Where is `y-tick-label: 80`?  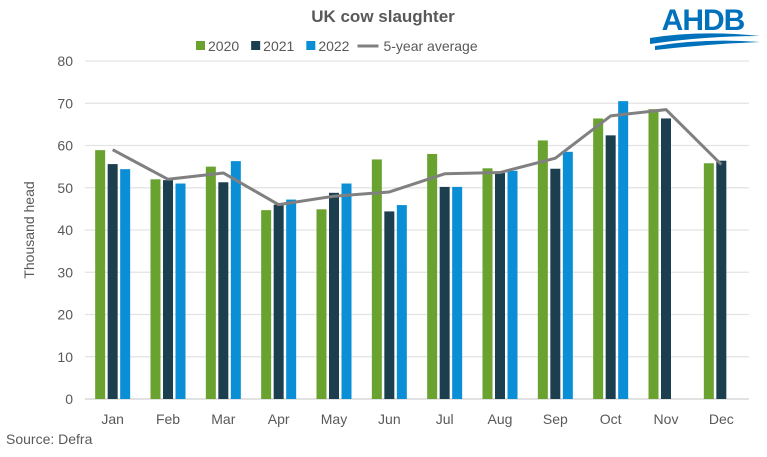 y-tick-label: 80 is located at coordinates (65, 61).